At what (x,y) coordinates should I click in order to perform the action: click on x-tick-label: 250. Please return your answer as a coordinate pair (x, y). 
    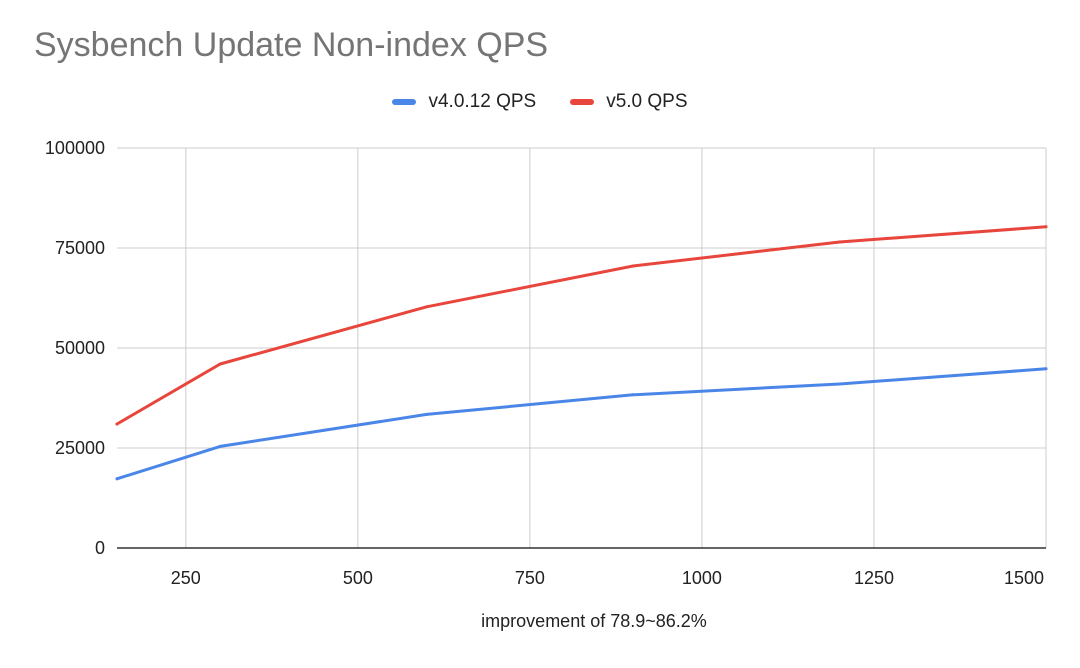
    Looking at the image, I should click on (186, 578).